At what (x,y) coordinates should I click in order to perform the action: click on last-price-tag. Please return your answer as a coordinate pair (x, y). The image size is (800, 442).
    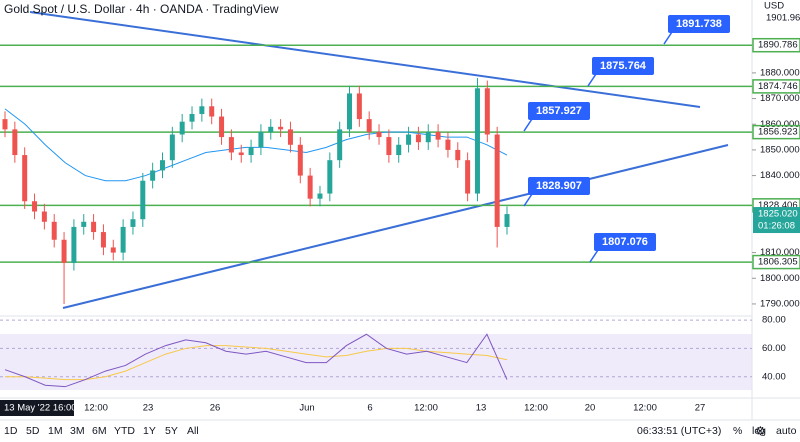
    Looking at the image, I should click on (776, 220).